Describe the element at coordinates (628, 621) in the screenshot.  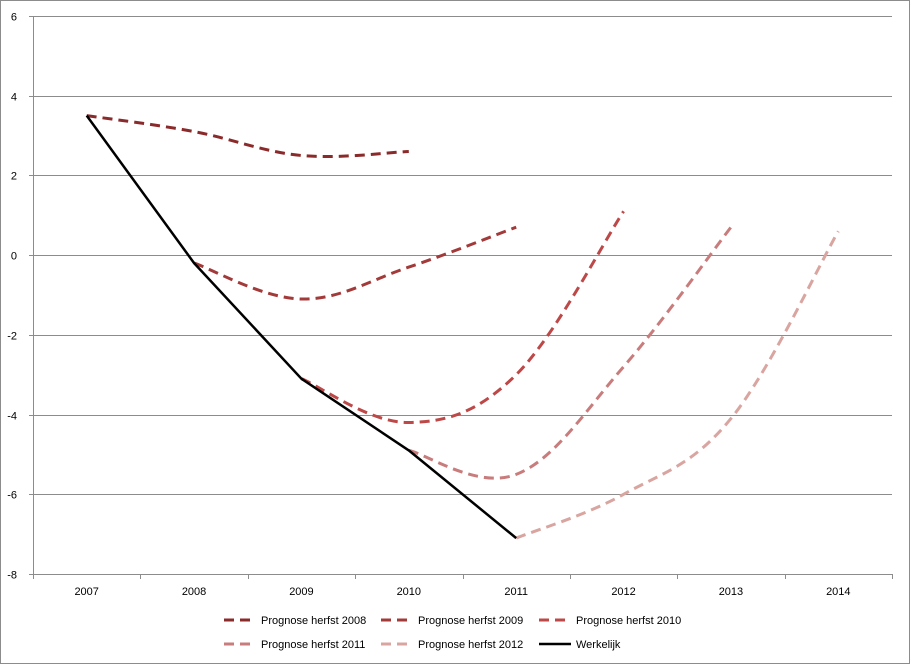
I see `legend-label: Prognose herfst 2010` at that location.